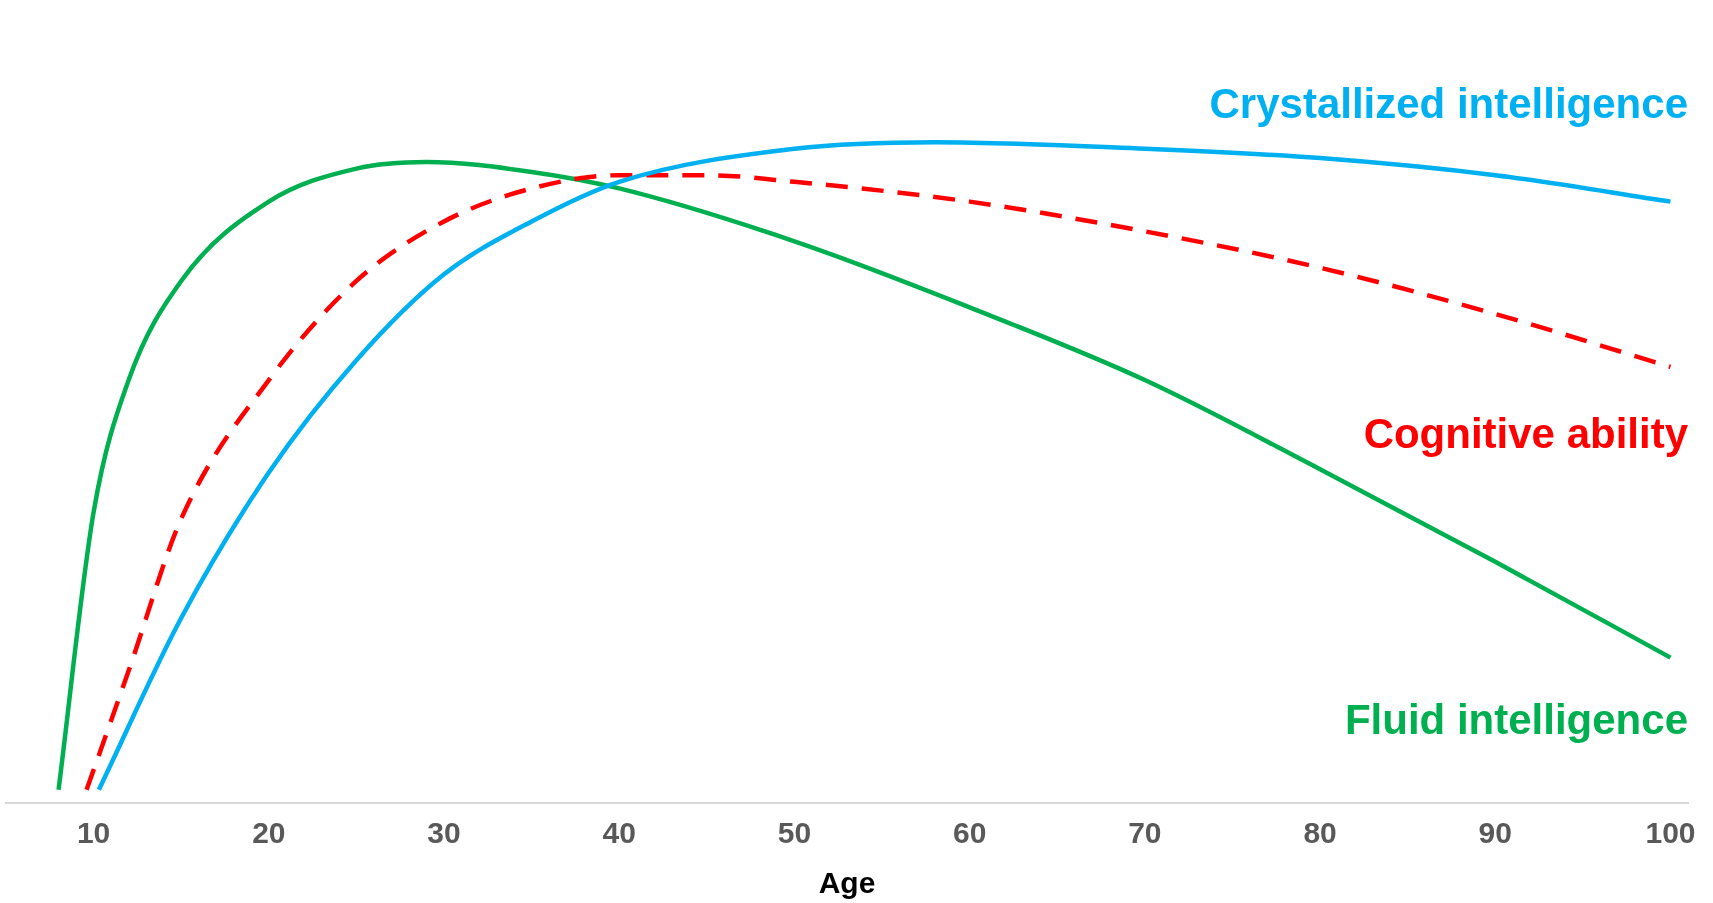 The image size is (1713, 903). I want to click on x-tick-label: 70, so click(1145, 833).